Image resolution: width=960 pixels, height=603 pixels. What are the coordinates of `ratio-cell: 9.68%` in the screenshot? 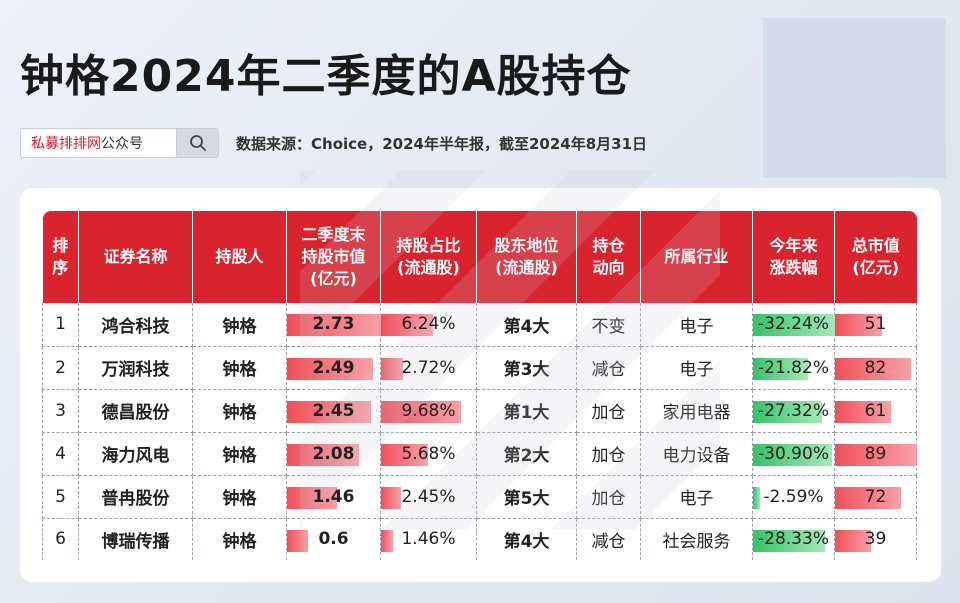 It's located at (428, 411).